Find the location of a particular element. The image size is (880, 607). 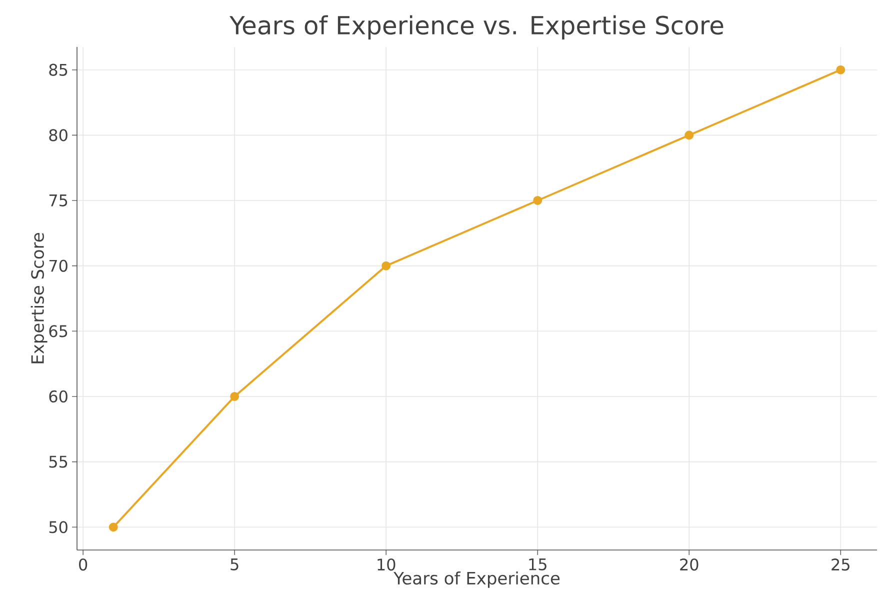

y-tick-label: 75 is located at coordinates (58, 200).